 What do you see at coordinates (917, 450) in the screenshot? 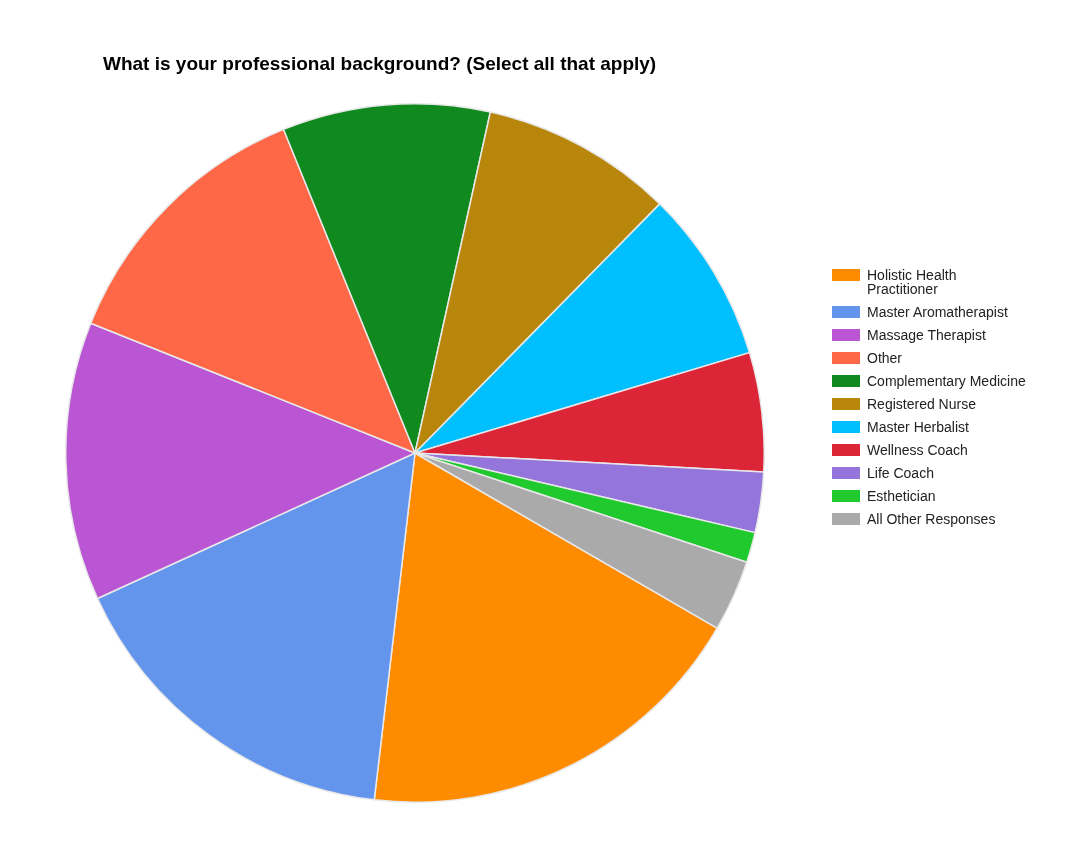
I see `legend-label: Wellness Coach` at bounding box center [917, 450].